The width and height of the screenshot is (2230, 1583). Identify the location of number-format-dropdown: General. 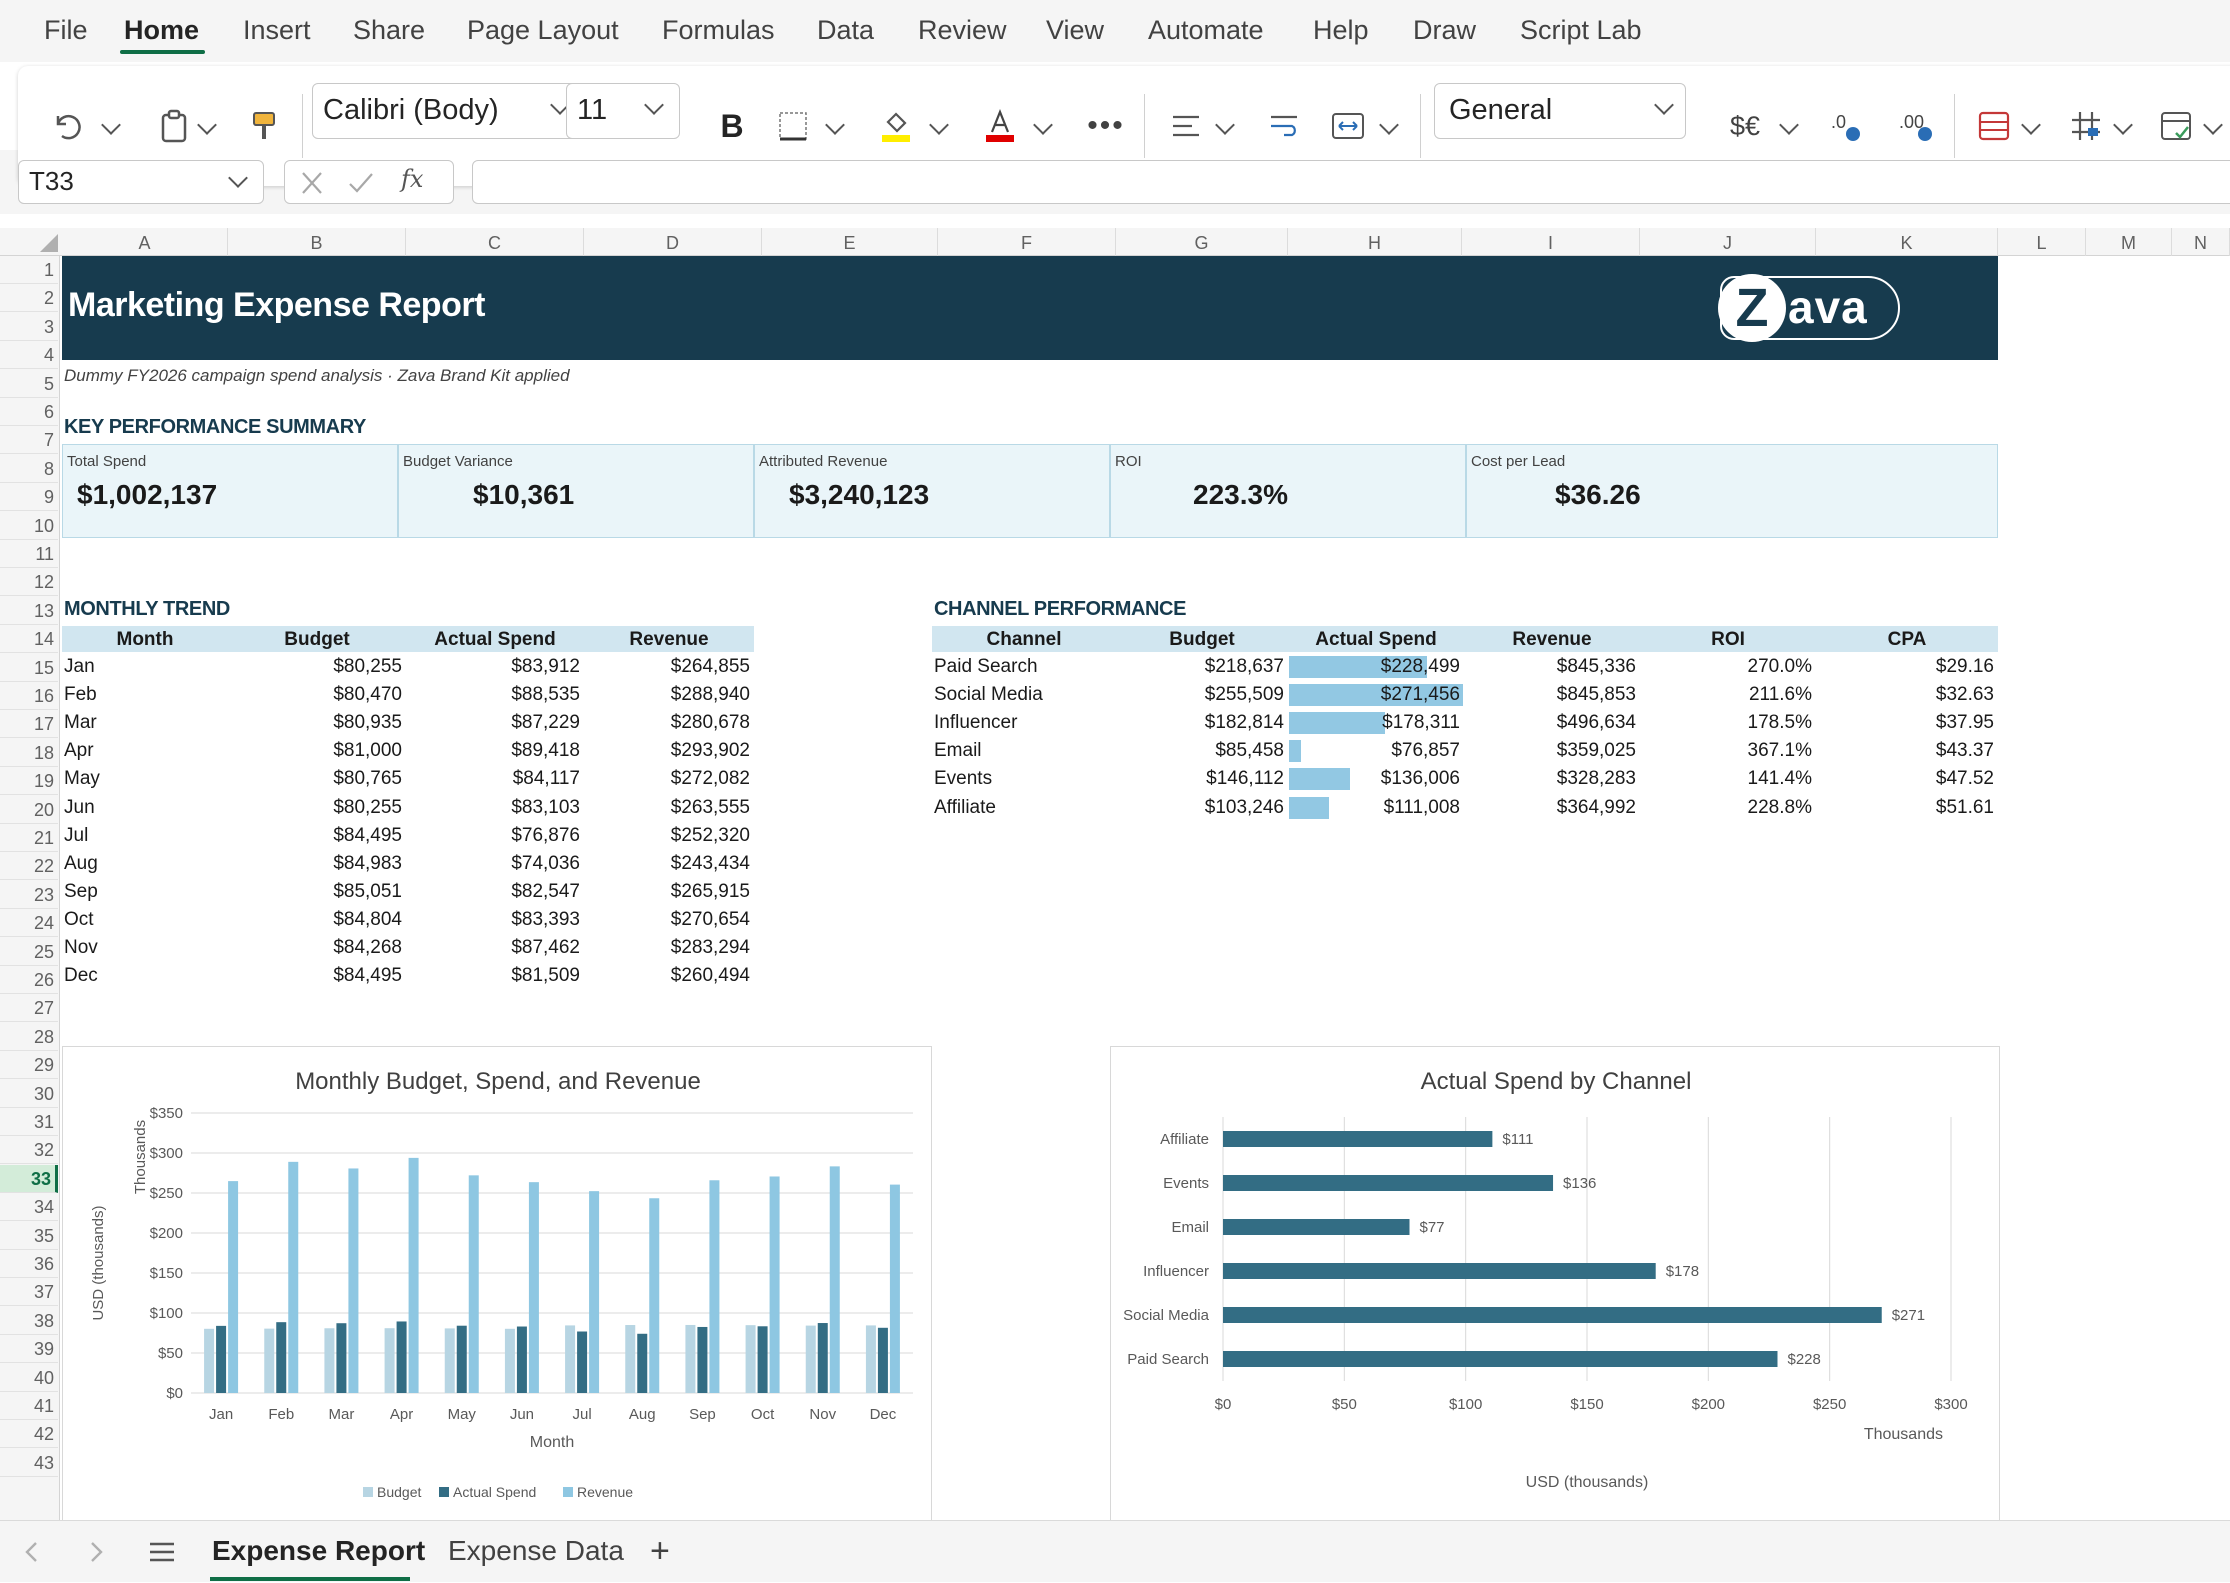
(1560, 111).